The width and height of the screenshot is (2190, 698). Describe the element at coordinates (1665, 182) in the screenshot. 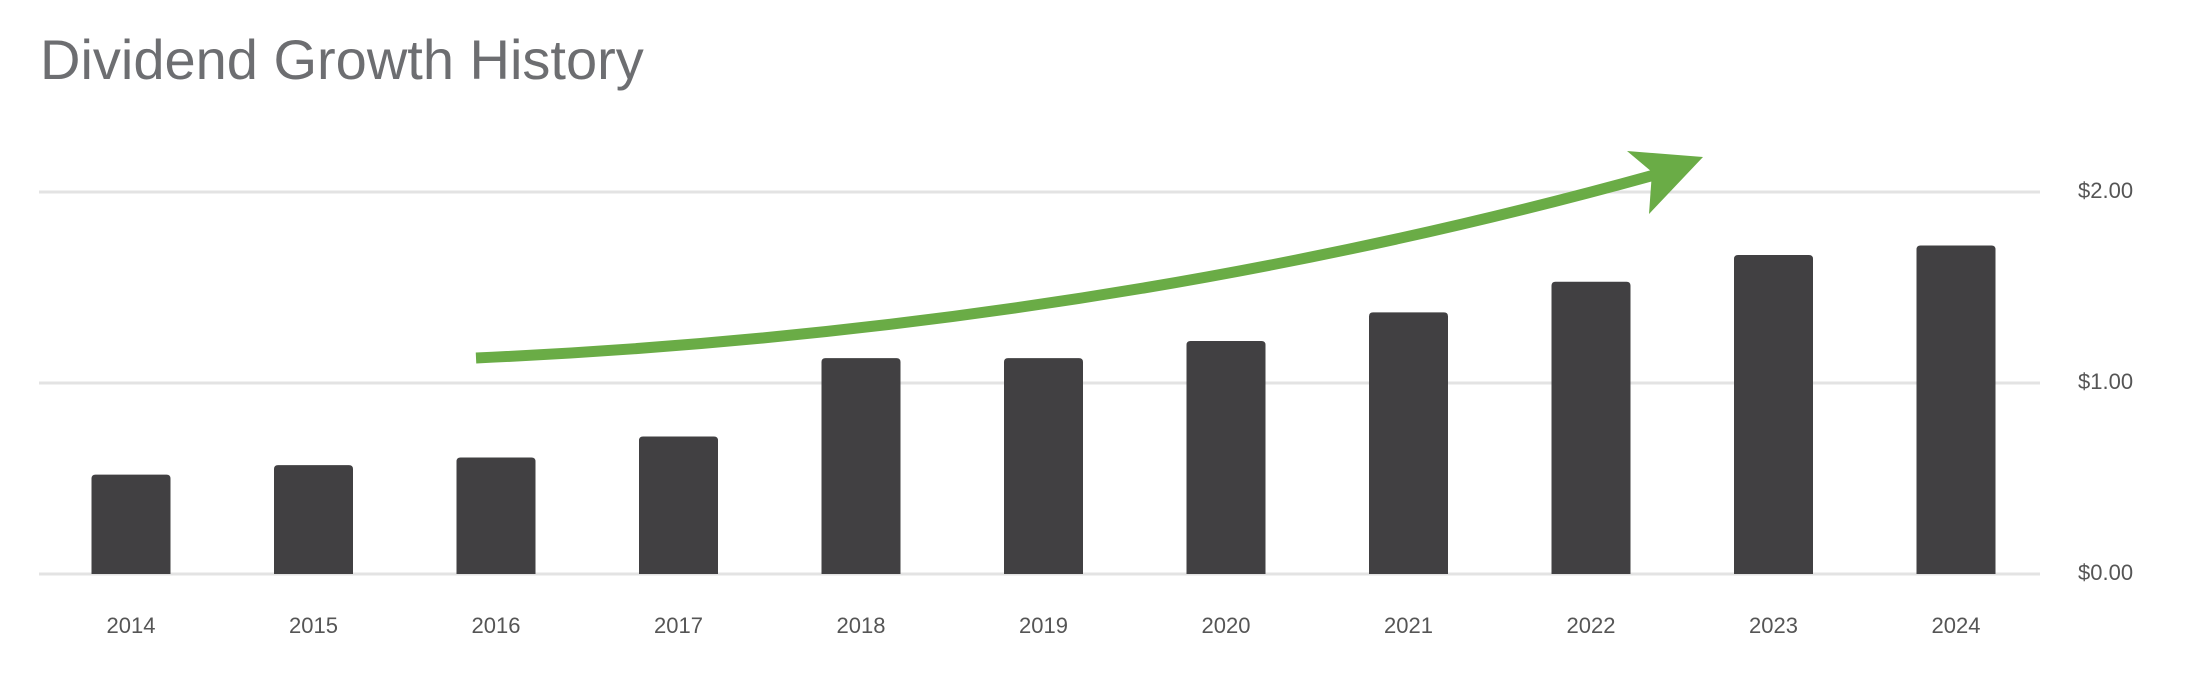

I see `arrow-head` at that location.